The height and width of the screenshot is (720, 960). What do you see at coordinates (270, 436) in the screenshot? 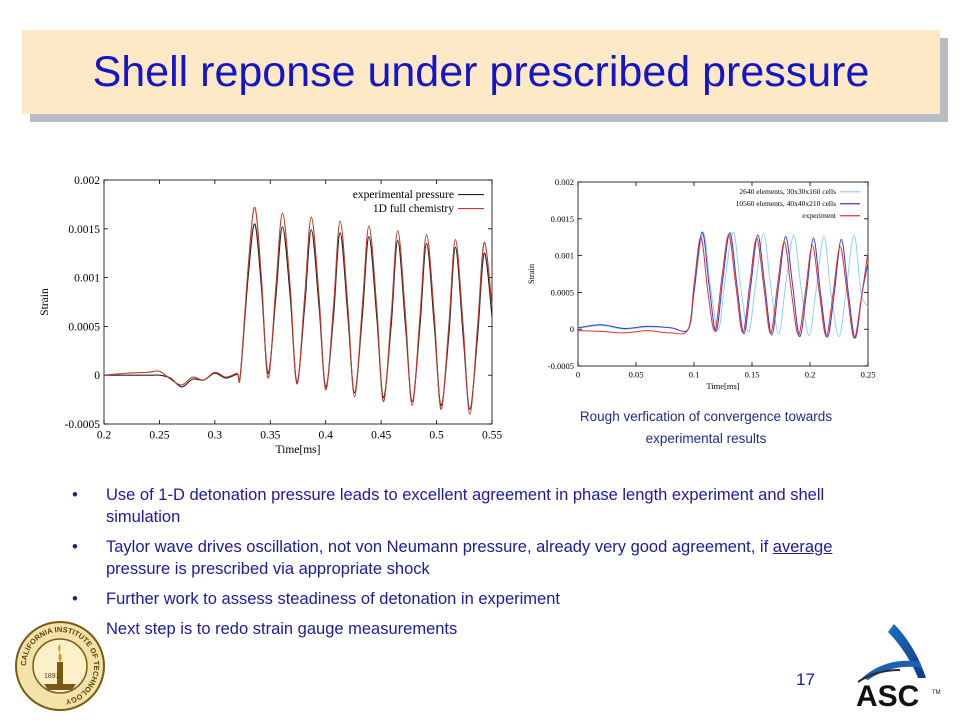
I see `x-tick-label: 0.35` at bounding box center [270, 436].